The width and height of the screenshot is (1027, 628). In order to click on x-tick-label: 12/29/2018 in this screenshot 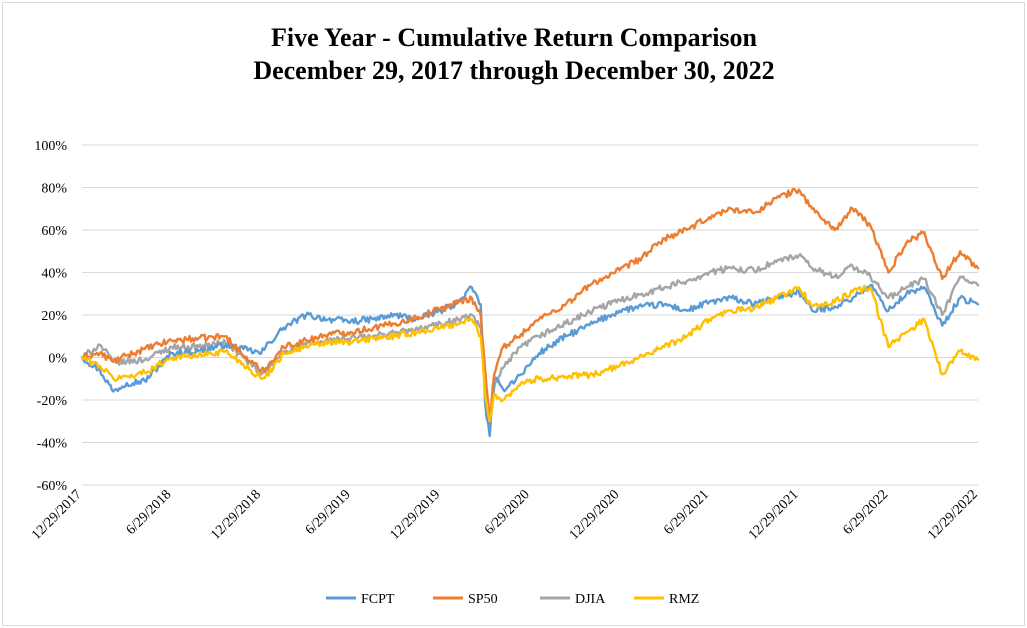, I will do `click(236, 515)`.